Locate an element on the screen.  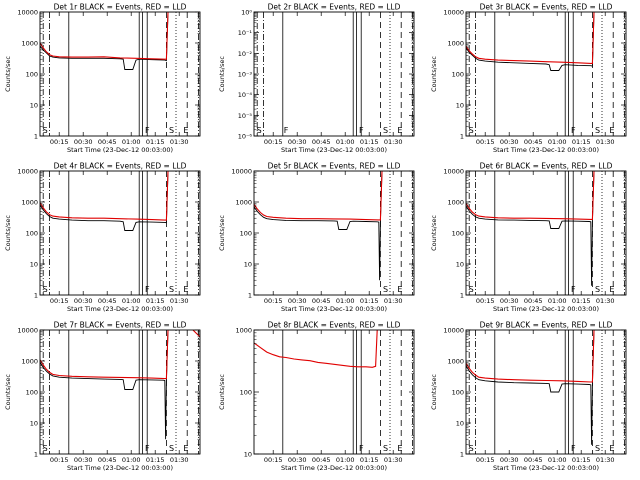
y-tick-label: 10⁻¹ is located at coordinates (245, 33).